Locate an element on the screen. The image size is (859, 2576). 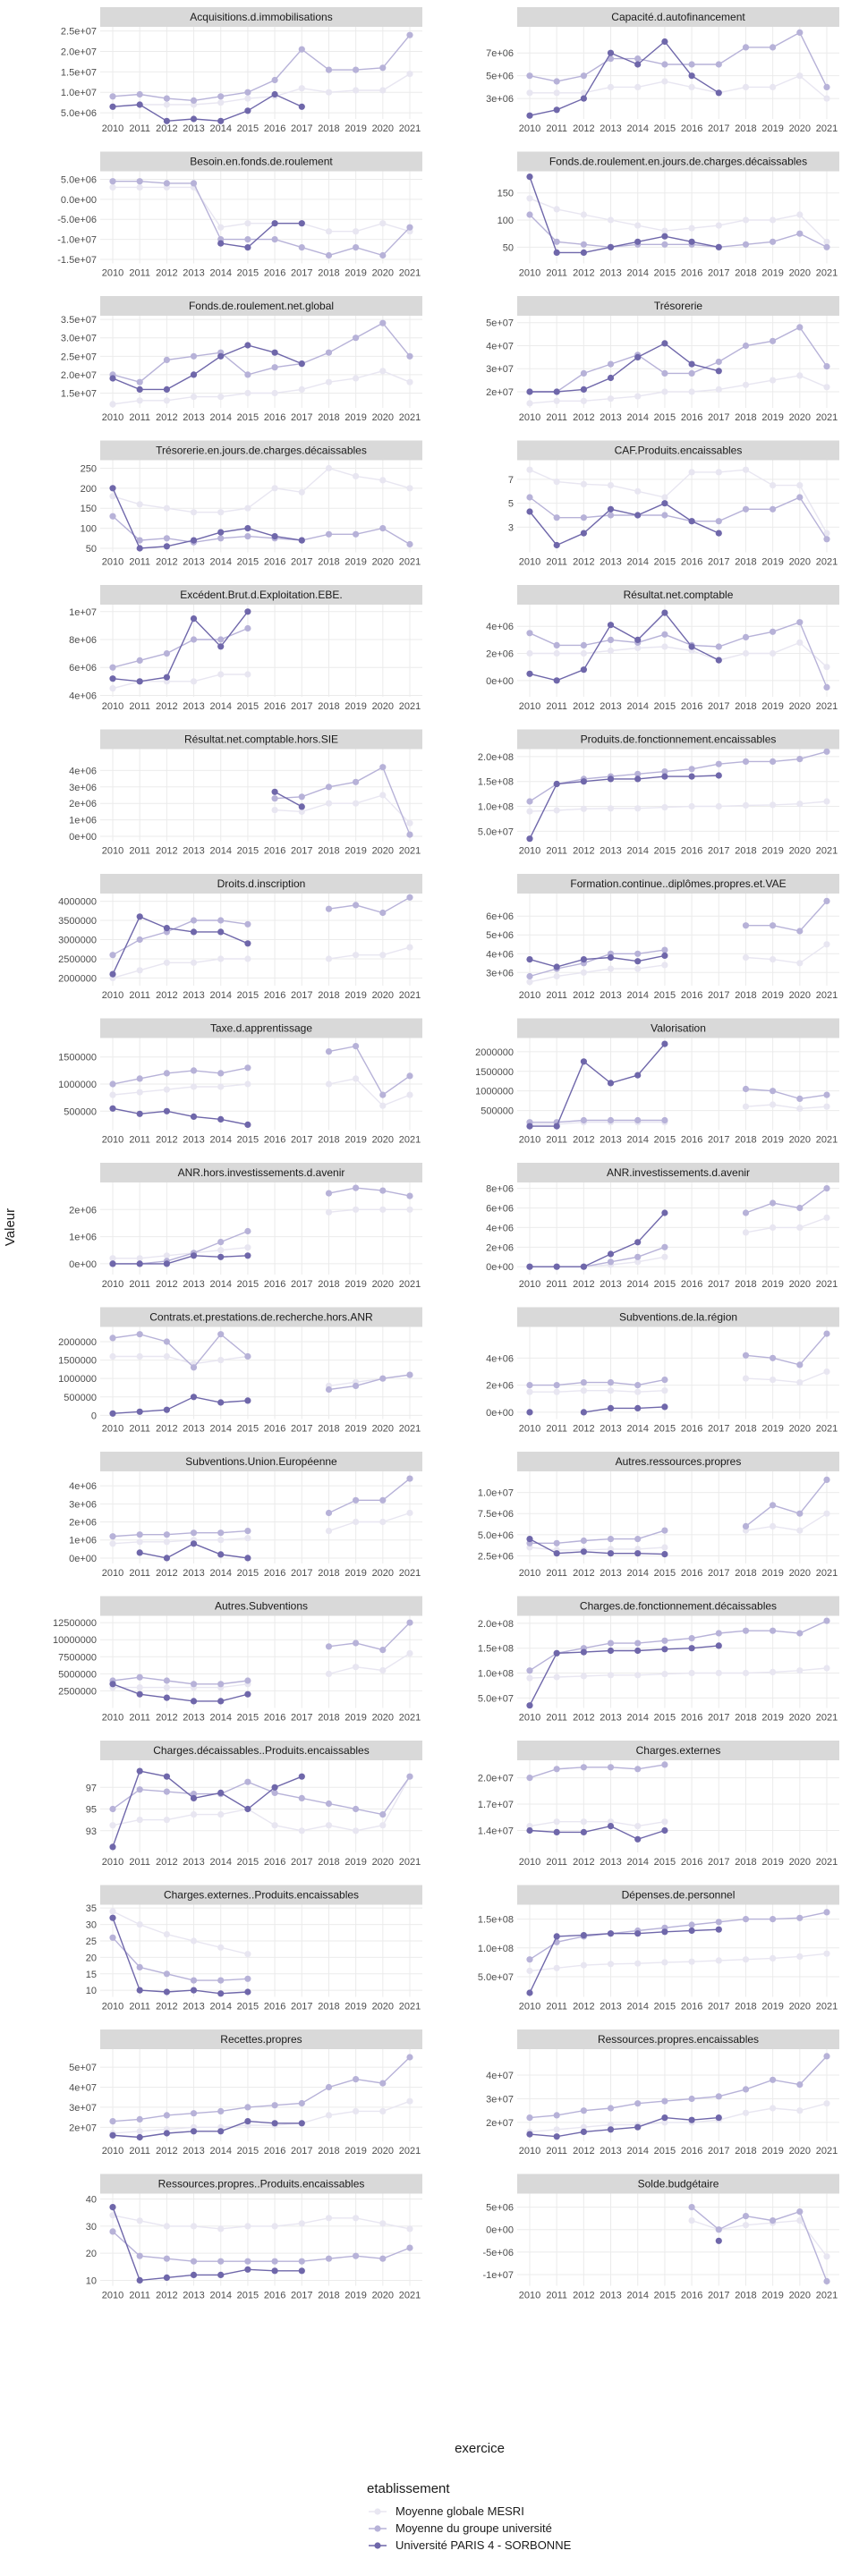
y-tick-label: 1.0e+08 is located at coordinates (496, 1949).